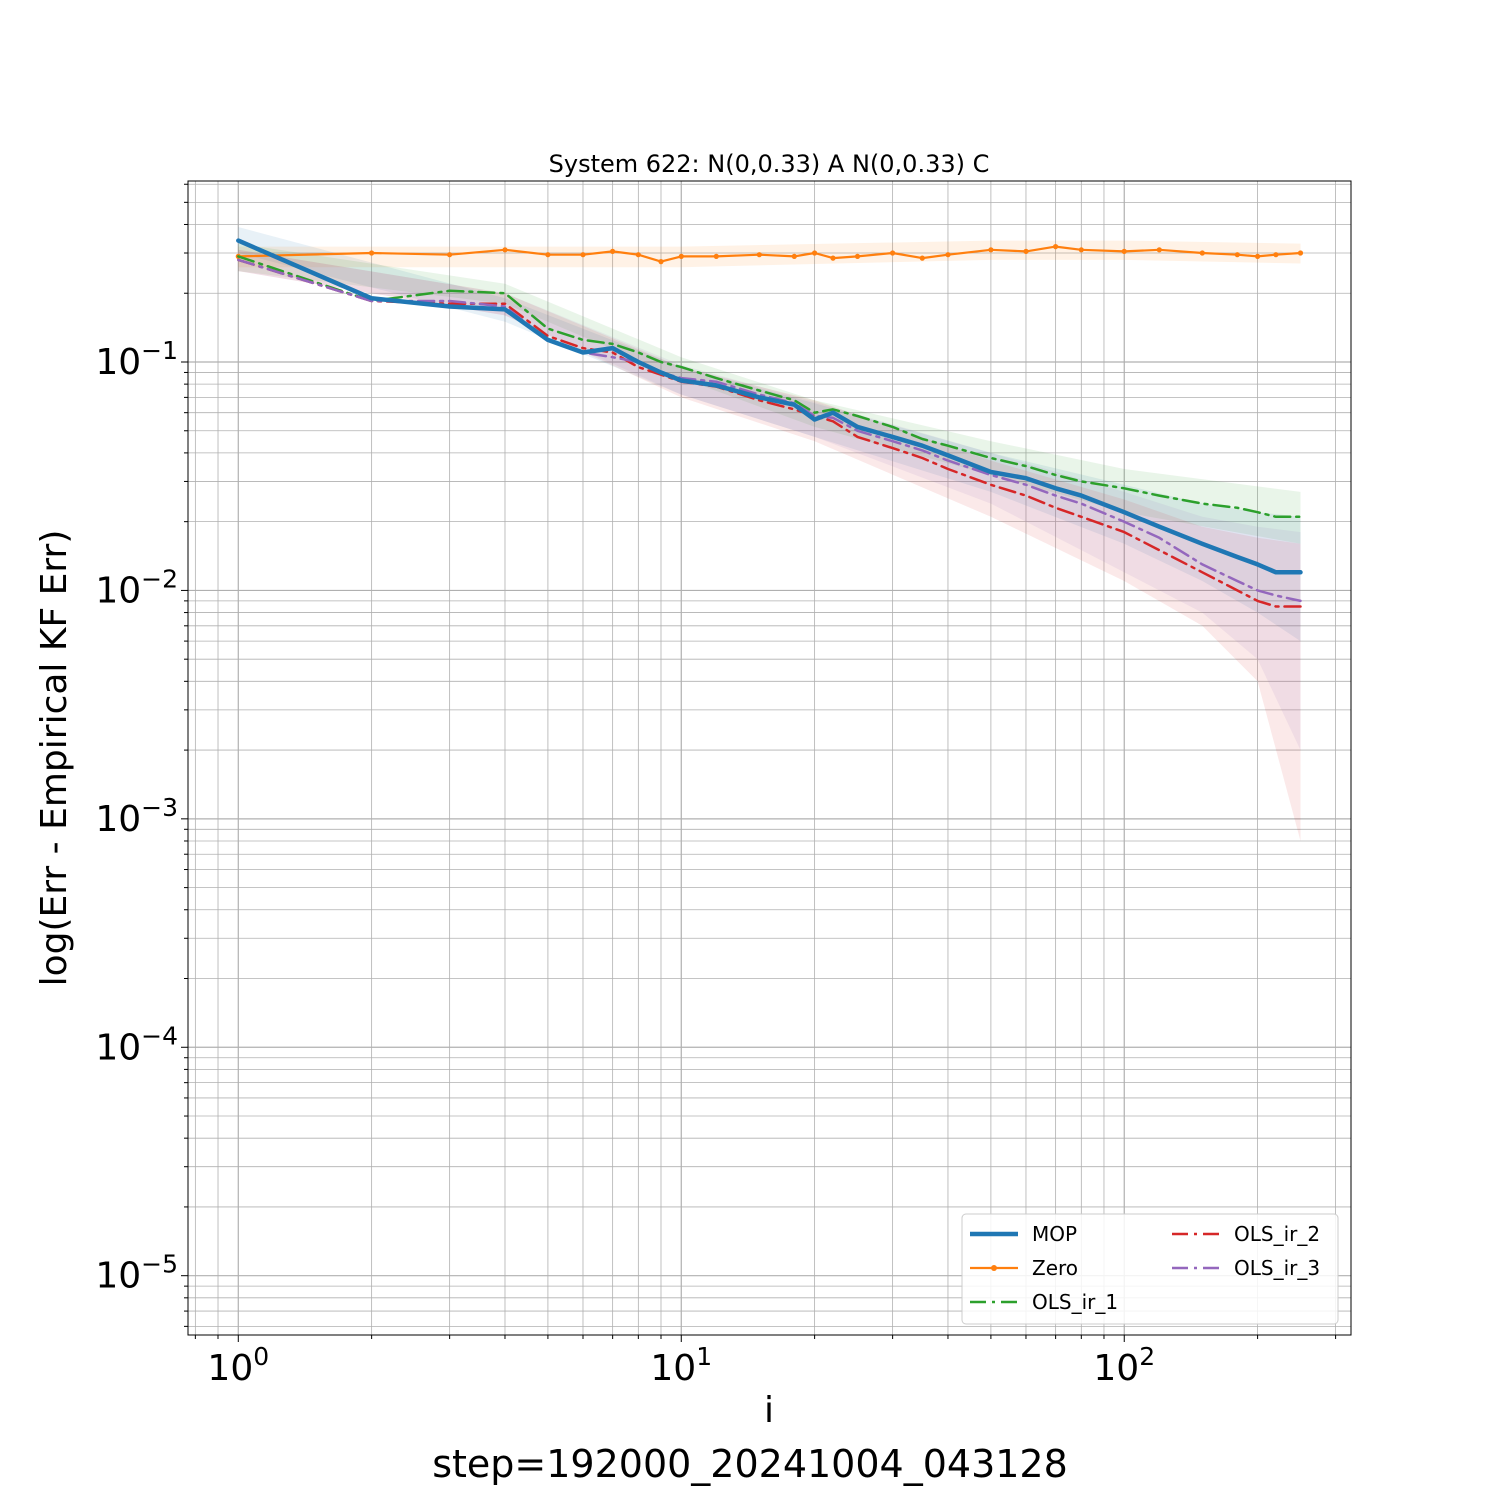  I want to click on y-tick-label: 10⁻¹, so click(136, 359).